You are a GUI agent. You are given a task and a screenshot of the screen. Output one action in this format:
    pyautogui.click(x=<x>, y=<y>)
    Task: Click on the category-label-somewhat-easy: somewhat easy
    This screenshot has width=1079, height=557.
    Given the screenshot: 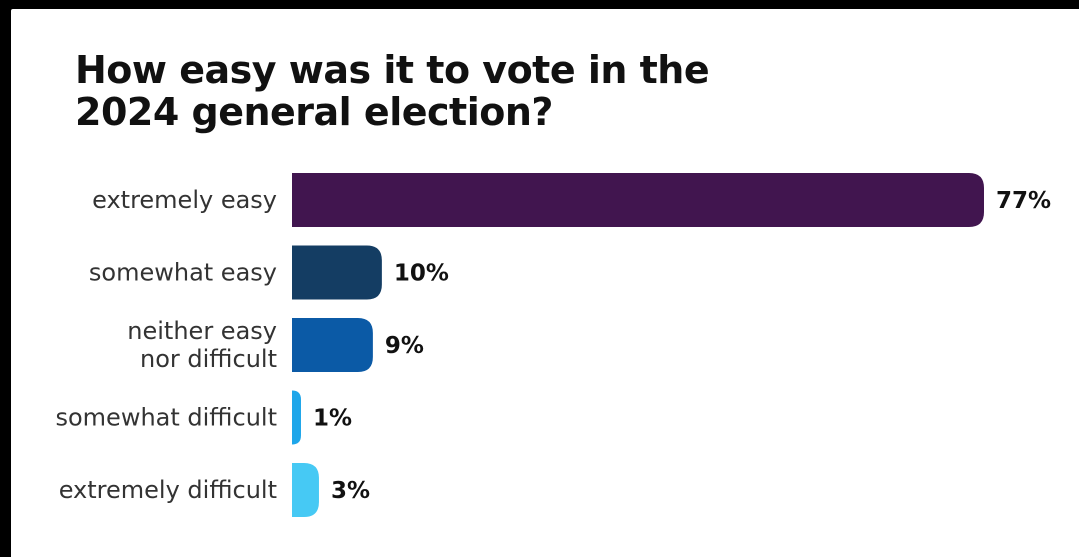 What is the action you would take?
    pyautogui.click(x=183, y=273)
    